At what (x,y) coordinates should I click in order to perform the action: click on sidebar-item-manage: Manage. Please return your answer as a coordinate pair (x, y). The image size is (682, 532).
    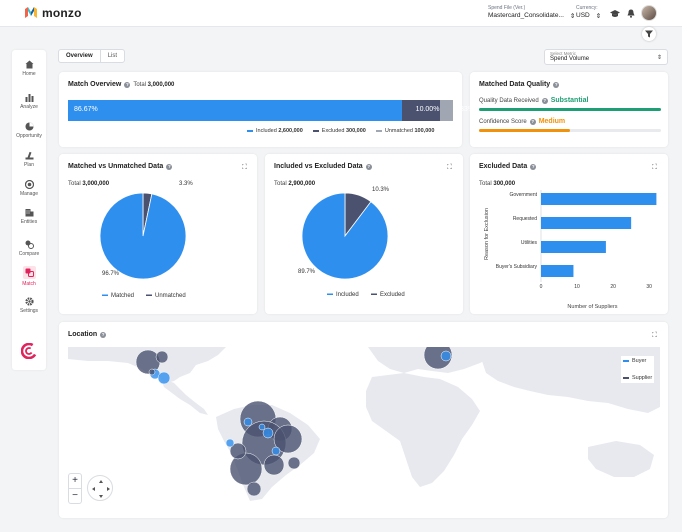
    Looking at the image, I should click on (29, 188).